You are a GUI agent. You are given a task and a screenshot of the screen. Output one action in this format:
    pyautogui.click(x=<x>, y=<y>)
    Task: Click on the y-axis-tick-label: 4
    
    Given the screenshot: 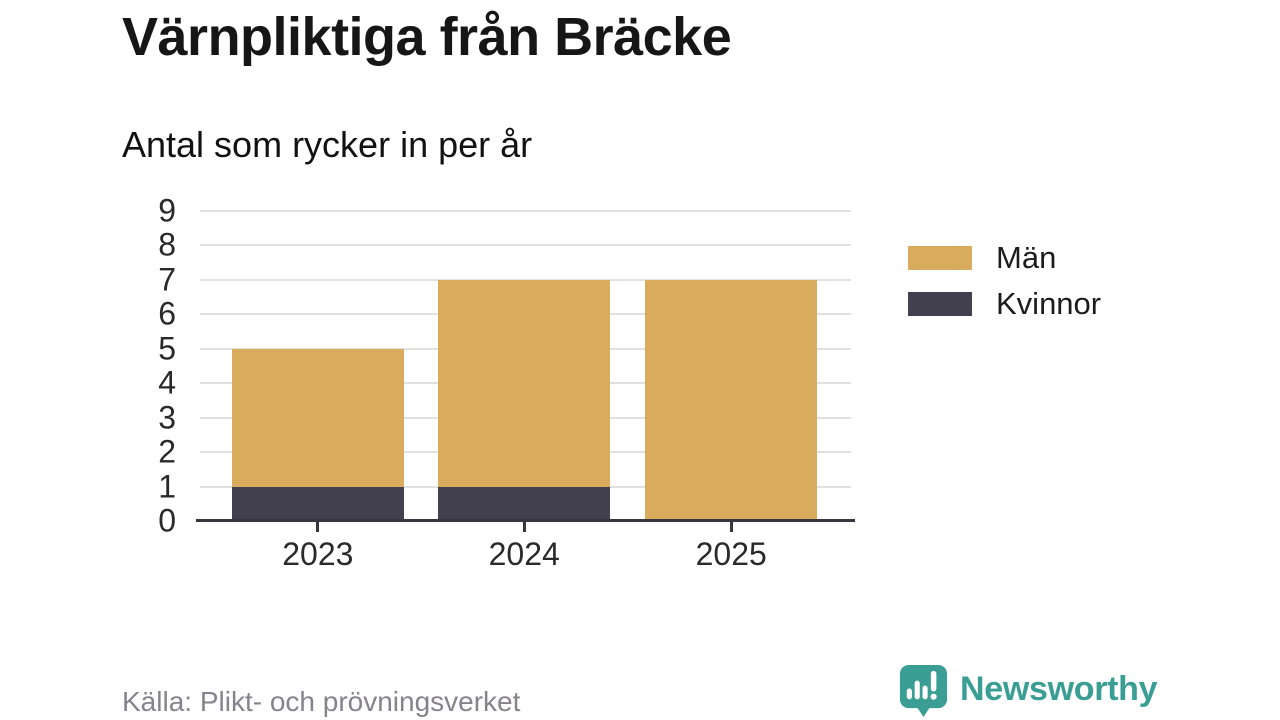 What is the action you would take?
    pyautogui.click(x=167, y=382)
    